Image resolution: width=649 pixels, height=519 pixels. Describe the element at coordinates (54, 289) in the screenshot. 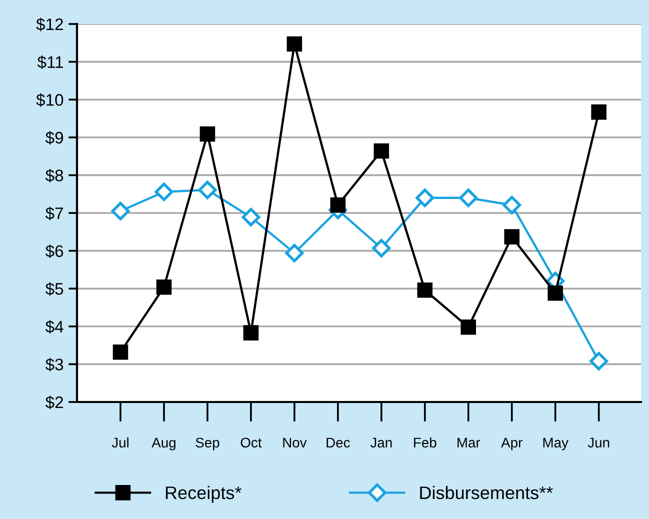

I see `y-tick-label: $5` at that location.